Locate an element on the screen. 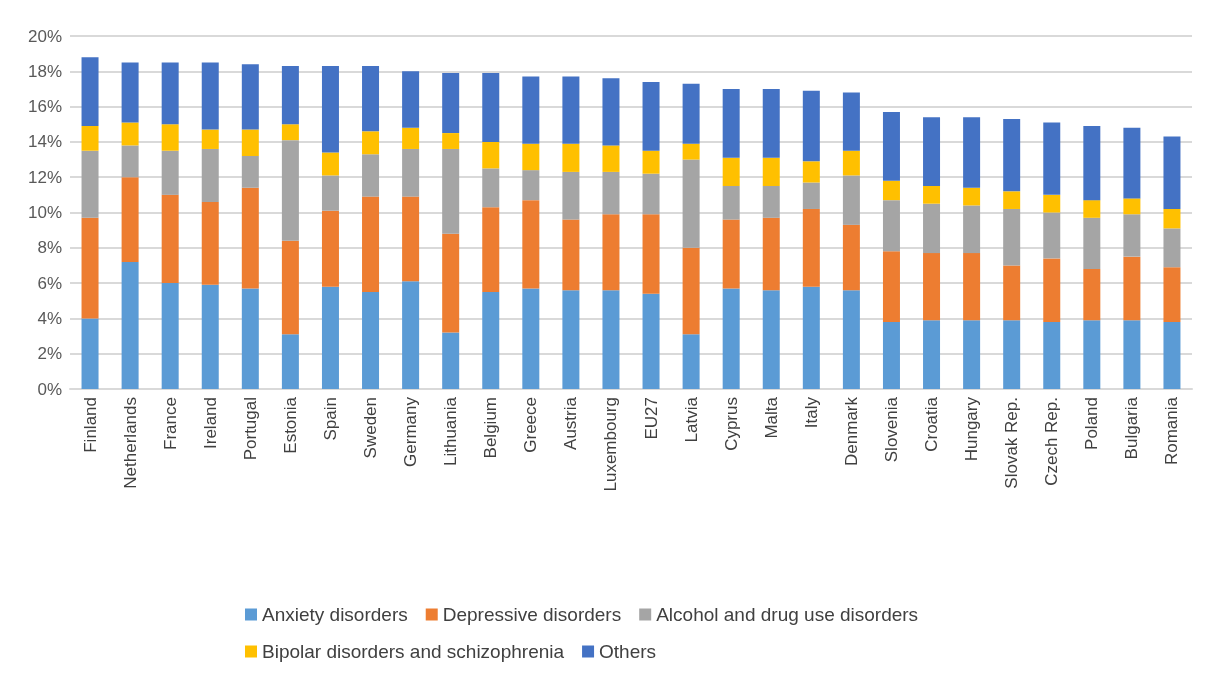 The width and height of the screenshot is (1210, 686). x-tick-label: Denmark is located at coordinates (851, 431).